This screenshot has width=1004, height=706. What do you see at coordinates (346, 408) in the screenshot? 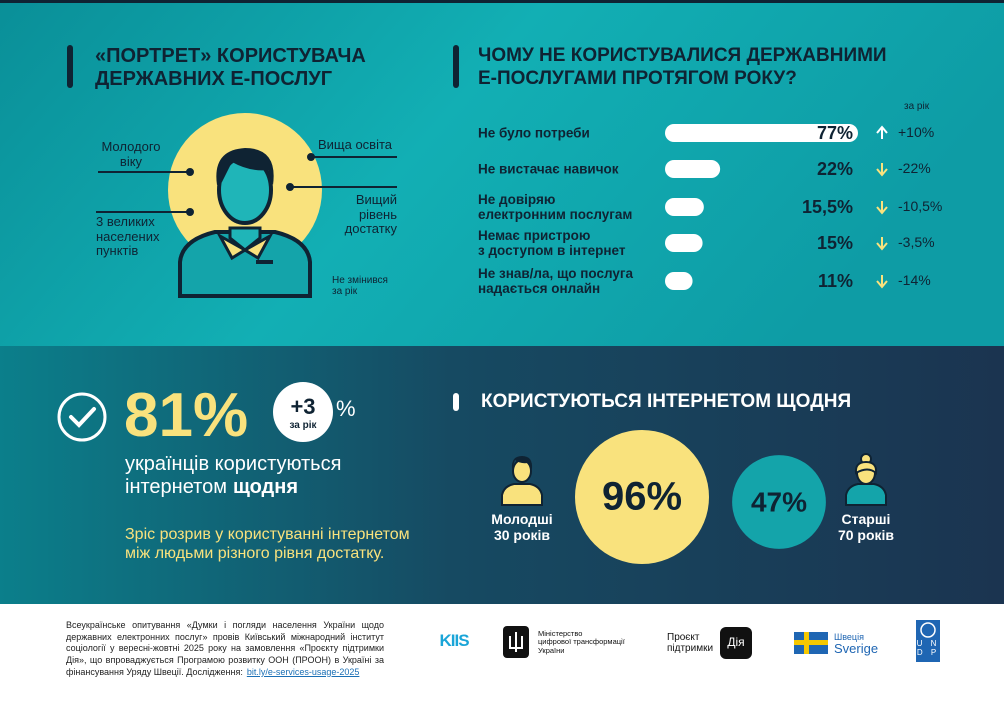
I see `change-unit: %` at bounding box center [346, 408].